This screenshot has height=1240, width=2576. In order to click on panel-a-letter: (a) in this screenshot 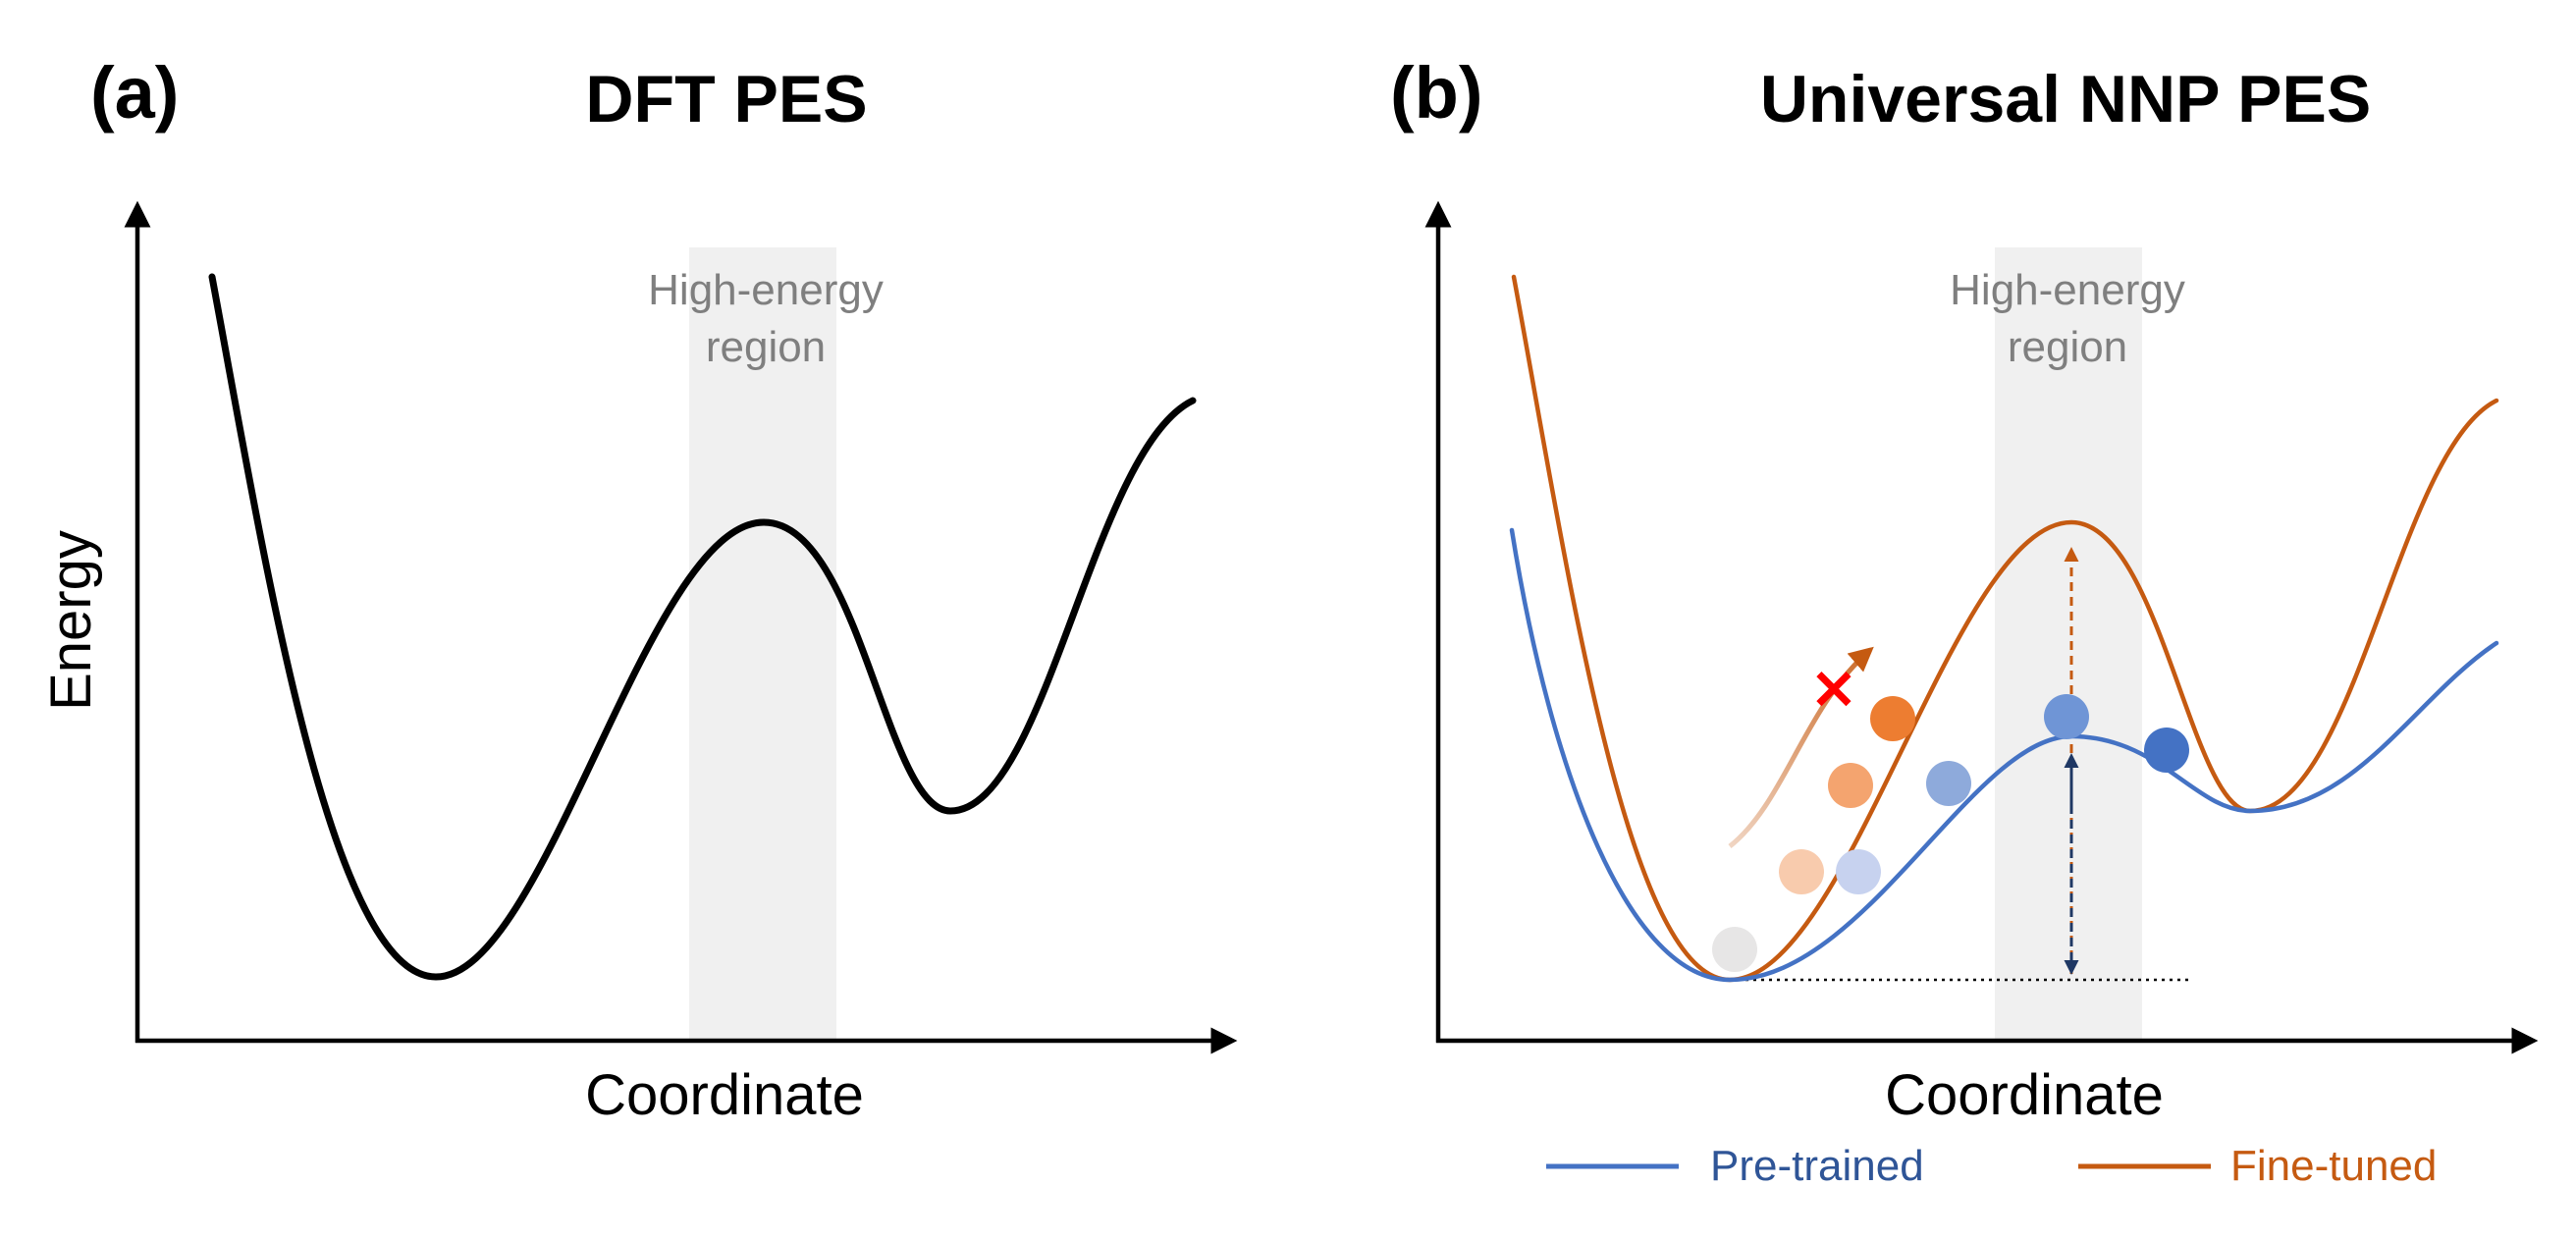, I will do `click(134, 93)`.